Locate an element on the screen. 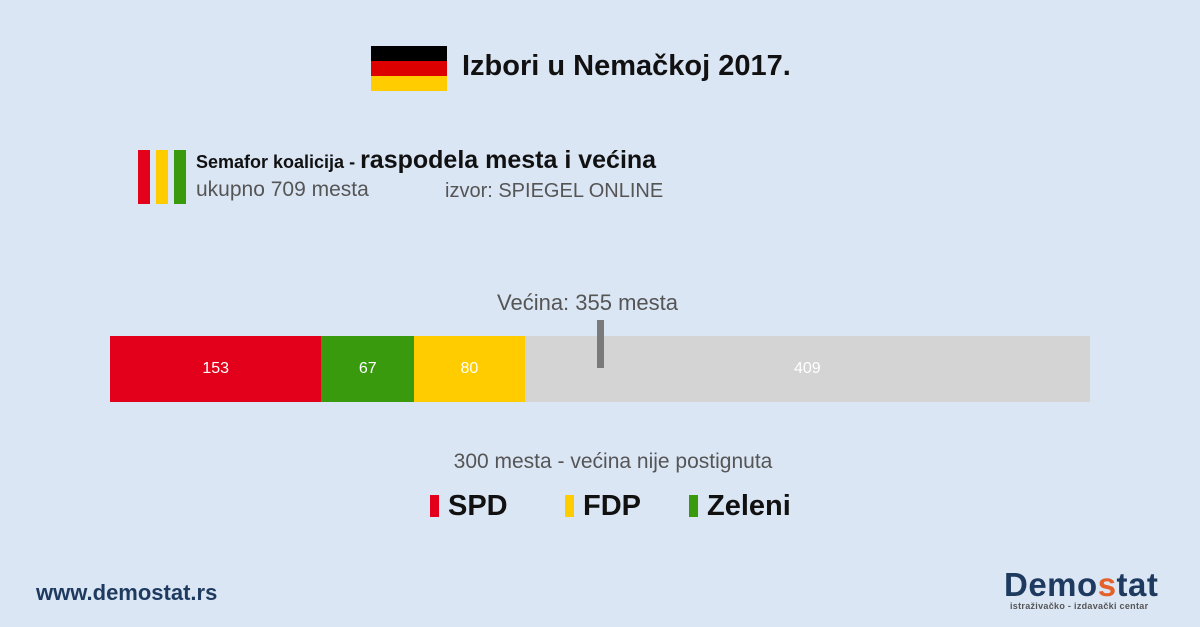 The width and height of the screenshot is (1200, 627). legend-label: Zeleni is located at coordinates (749, 505).